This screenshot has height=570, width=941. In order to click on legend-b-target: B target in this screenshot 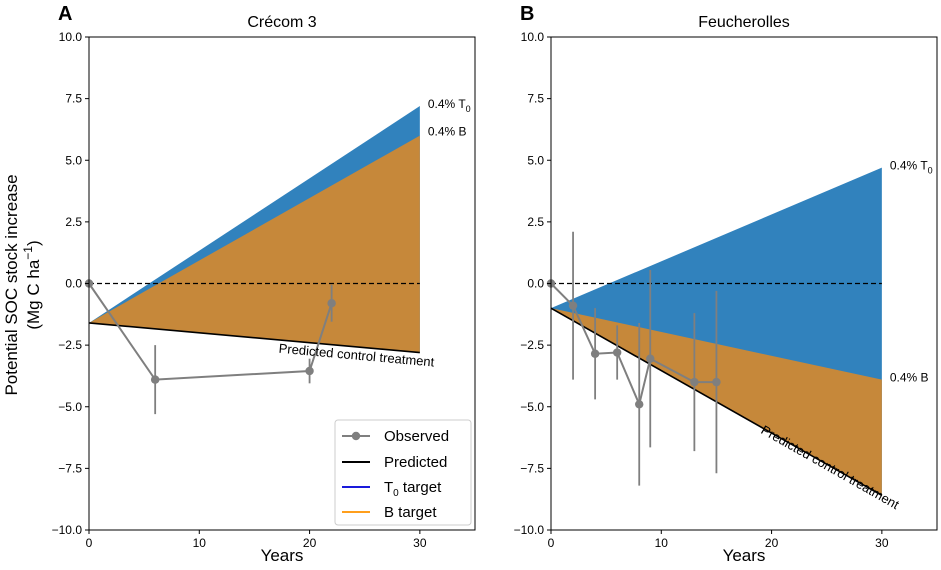, I will do `click(389, 512)`.